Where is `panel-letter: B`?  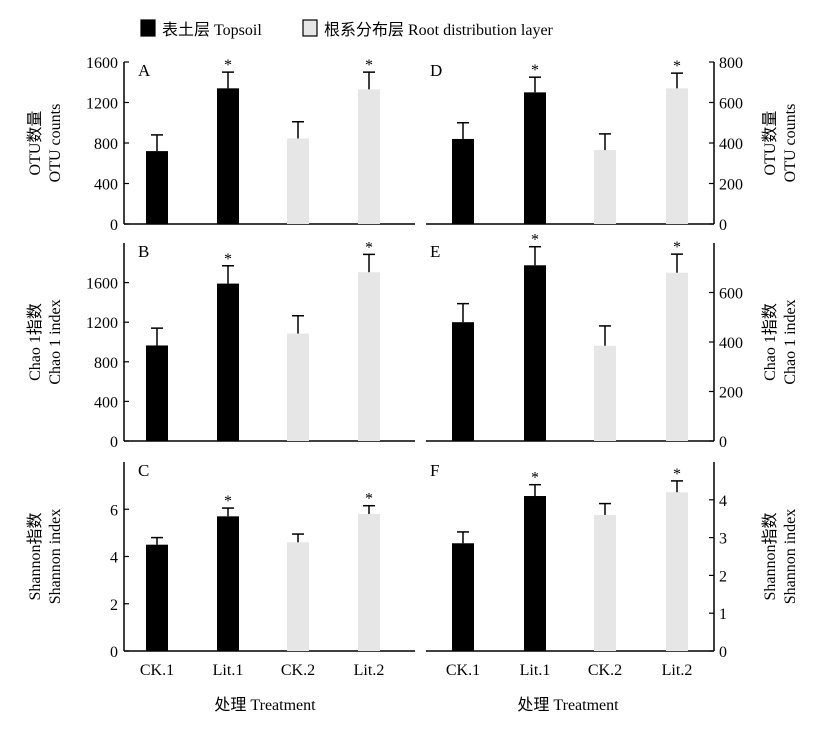
panel-letter: B is located at coordinates (143, 251).